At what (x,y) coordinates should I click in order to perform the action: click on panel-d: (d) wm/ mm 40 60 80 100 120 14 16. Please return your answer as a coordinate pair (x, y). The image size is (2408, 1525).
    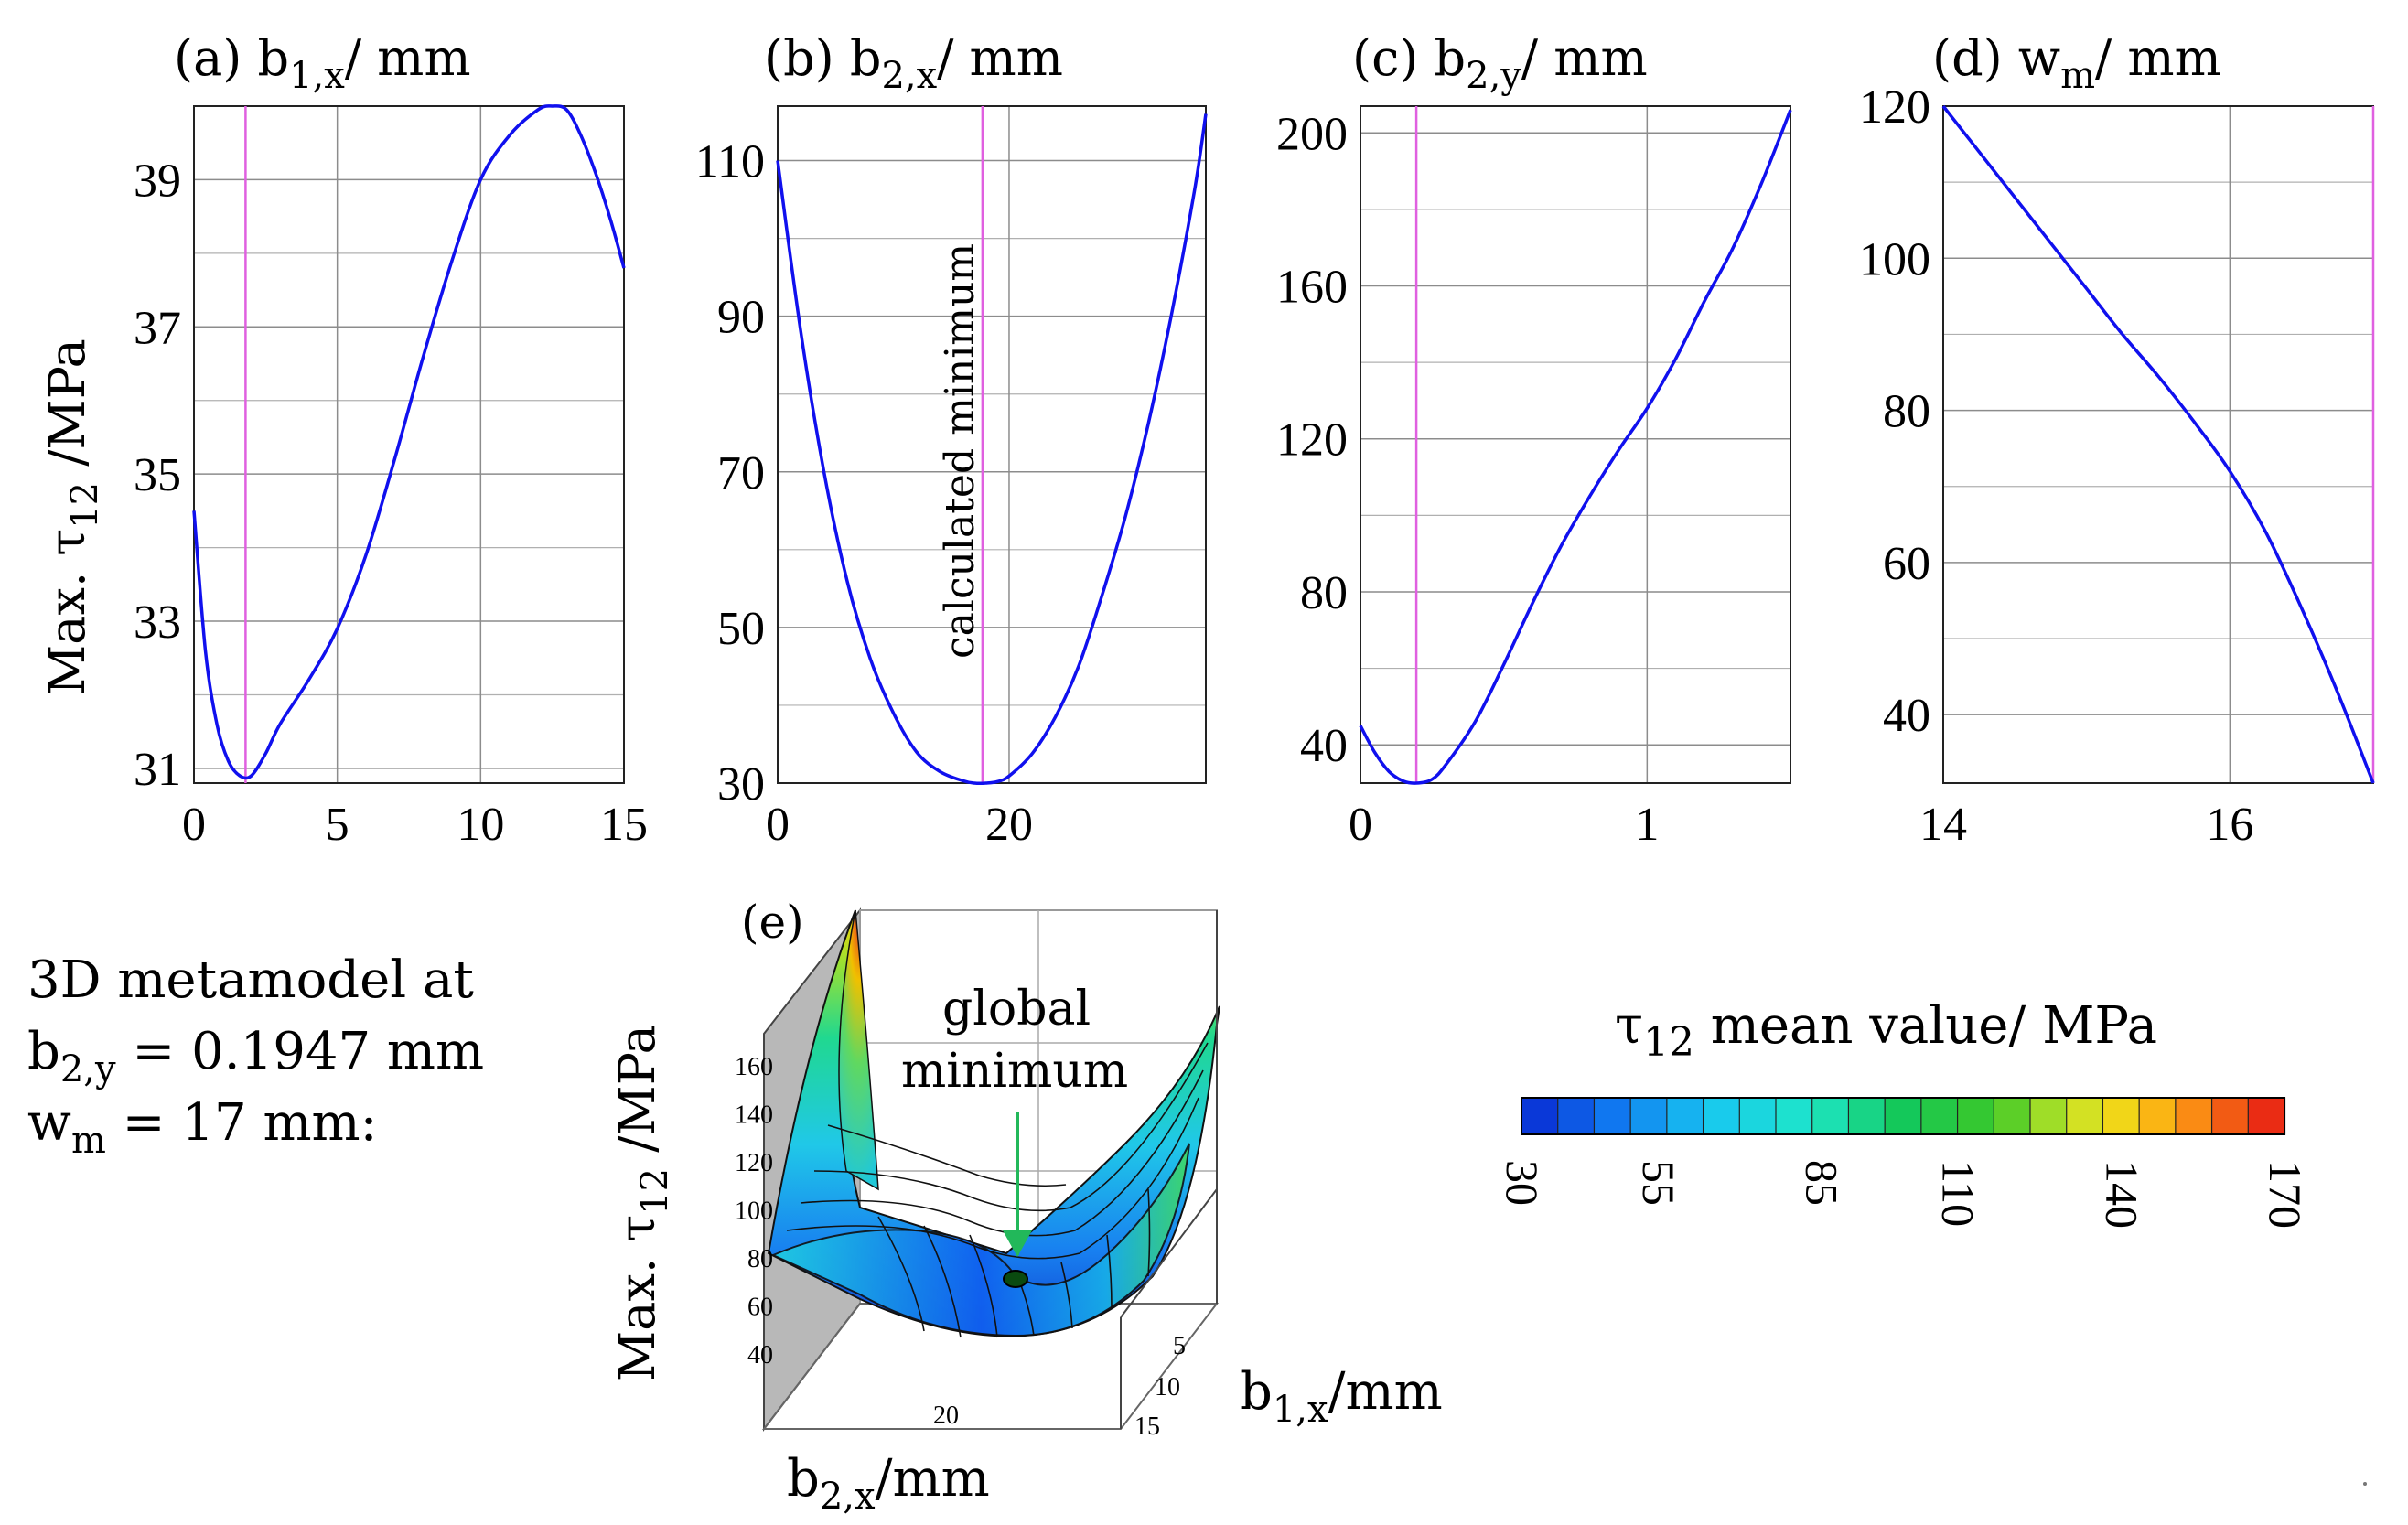
    Looking at the image, I should click on (2117, 440).